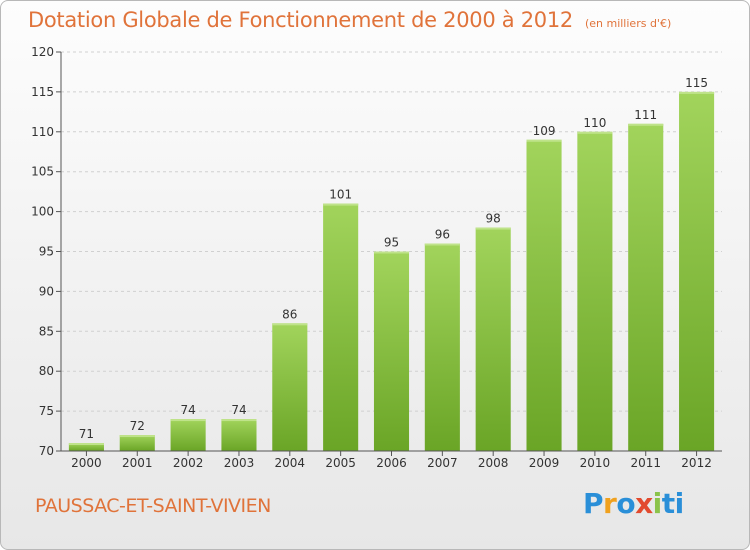  Describe the element at coordinates (46, 451) in the screenshot. I see `y-tick-label: 70` at that location.